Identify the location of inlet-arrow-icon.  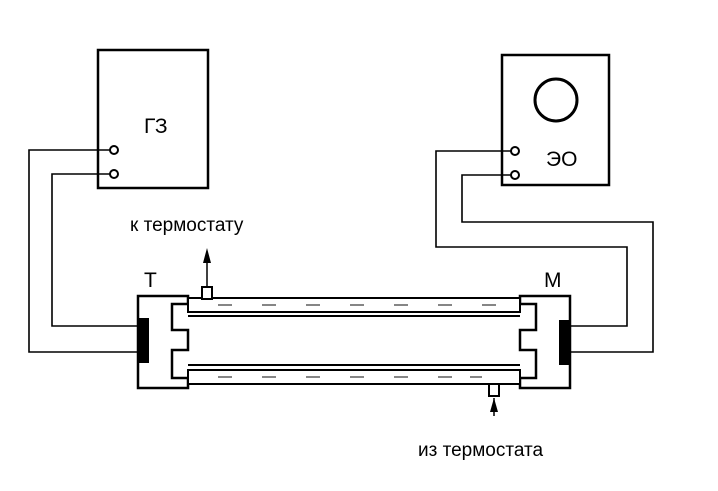
(494, 405).